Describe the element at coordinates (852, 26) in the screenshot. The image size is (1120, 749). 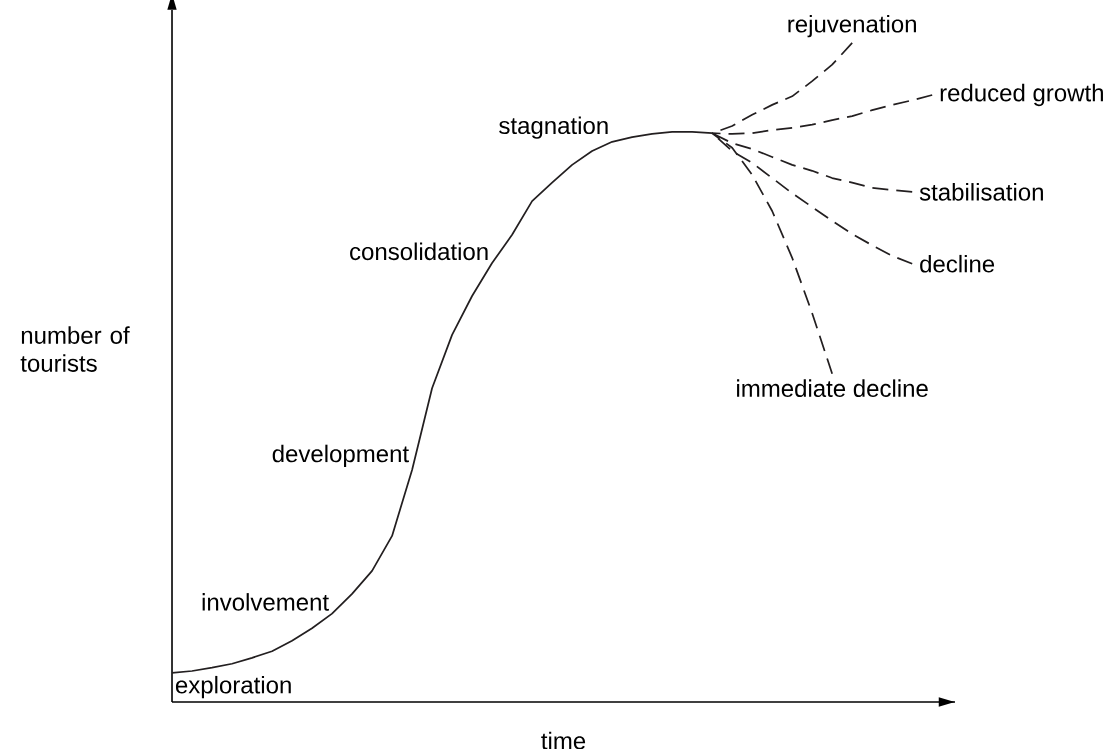
I see `series-label: rejuvenation` at that location.